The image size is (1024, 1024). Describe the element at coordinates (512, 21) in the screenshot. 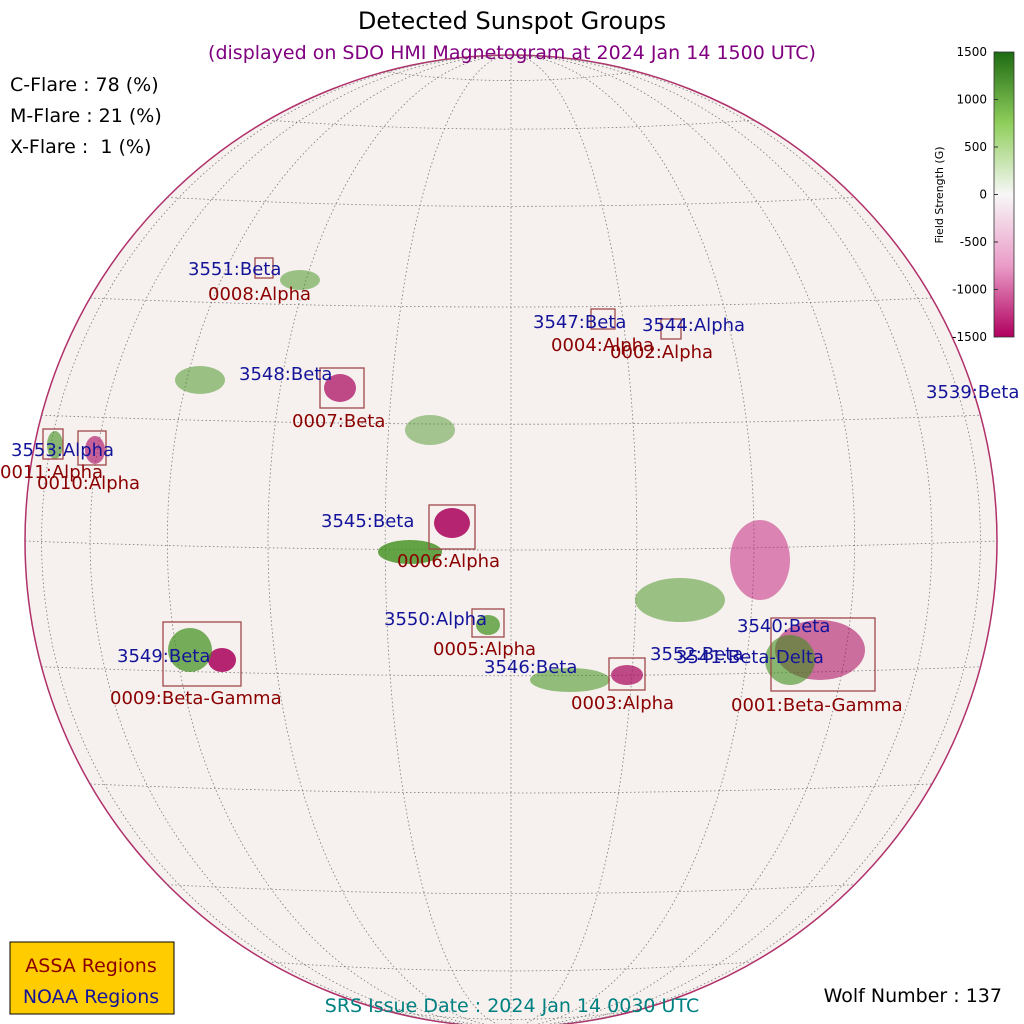

I see `title: Detected Sunspot Groups` at that location.